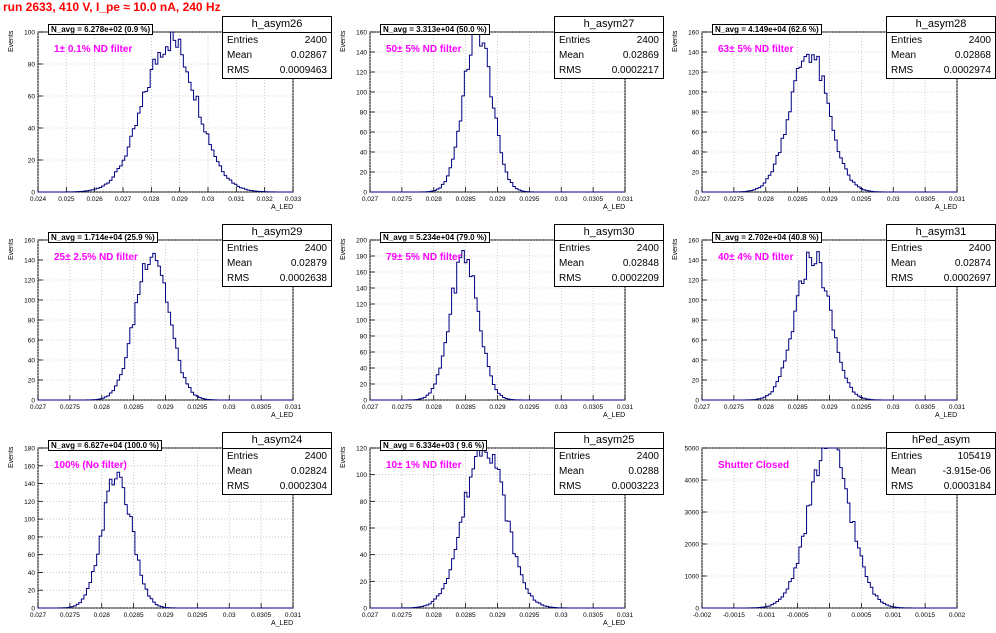 The width and height of the screenshot is (996, 633). Describe the element at coordinates (361, 241) in the screenshot. I see `y-tick-label: 200` at that location.